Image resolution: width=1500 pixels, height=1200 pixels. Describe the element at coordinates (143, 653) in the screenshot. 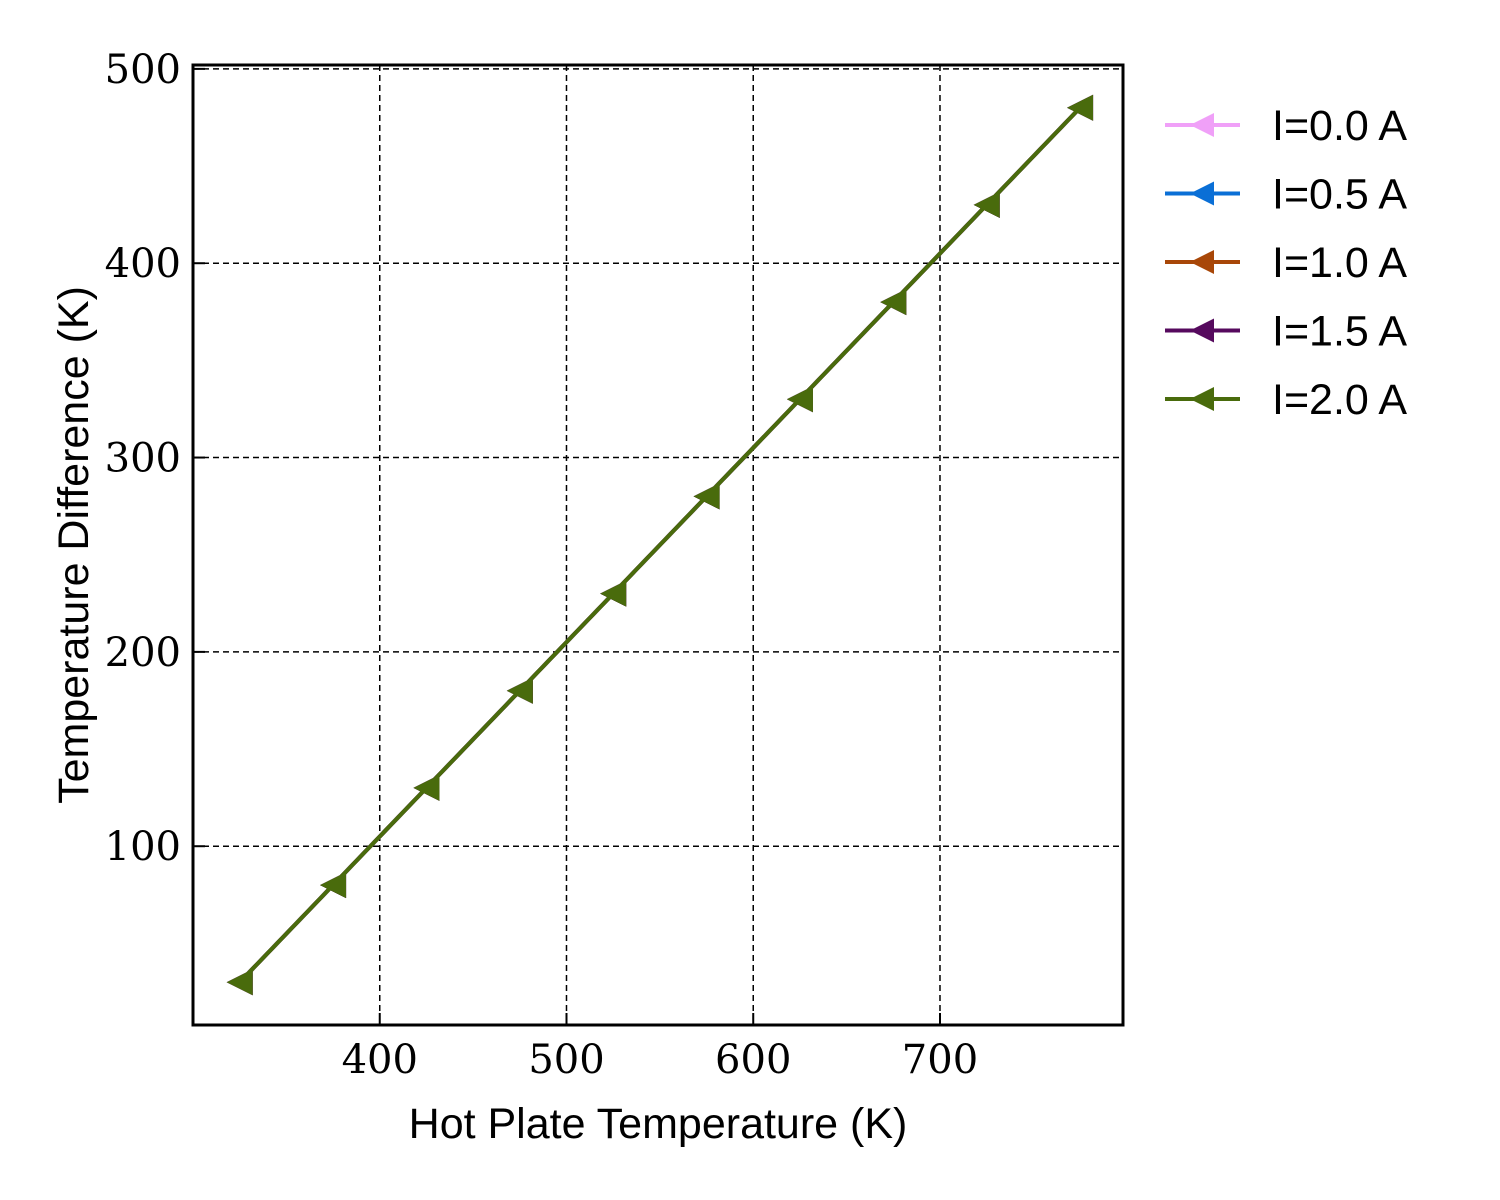

I see `y-tick-label: 200` at that location.